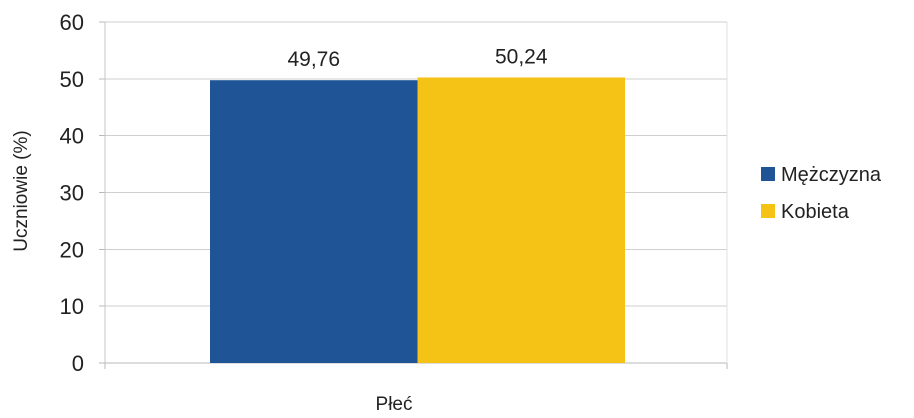 This screenshot has height=418, width=914. Describe the element at coordinates (78, 363) in the screenshot. I see `y-tick-label: 0` at that location.